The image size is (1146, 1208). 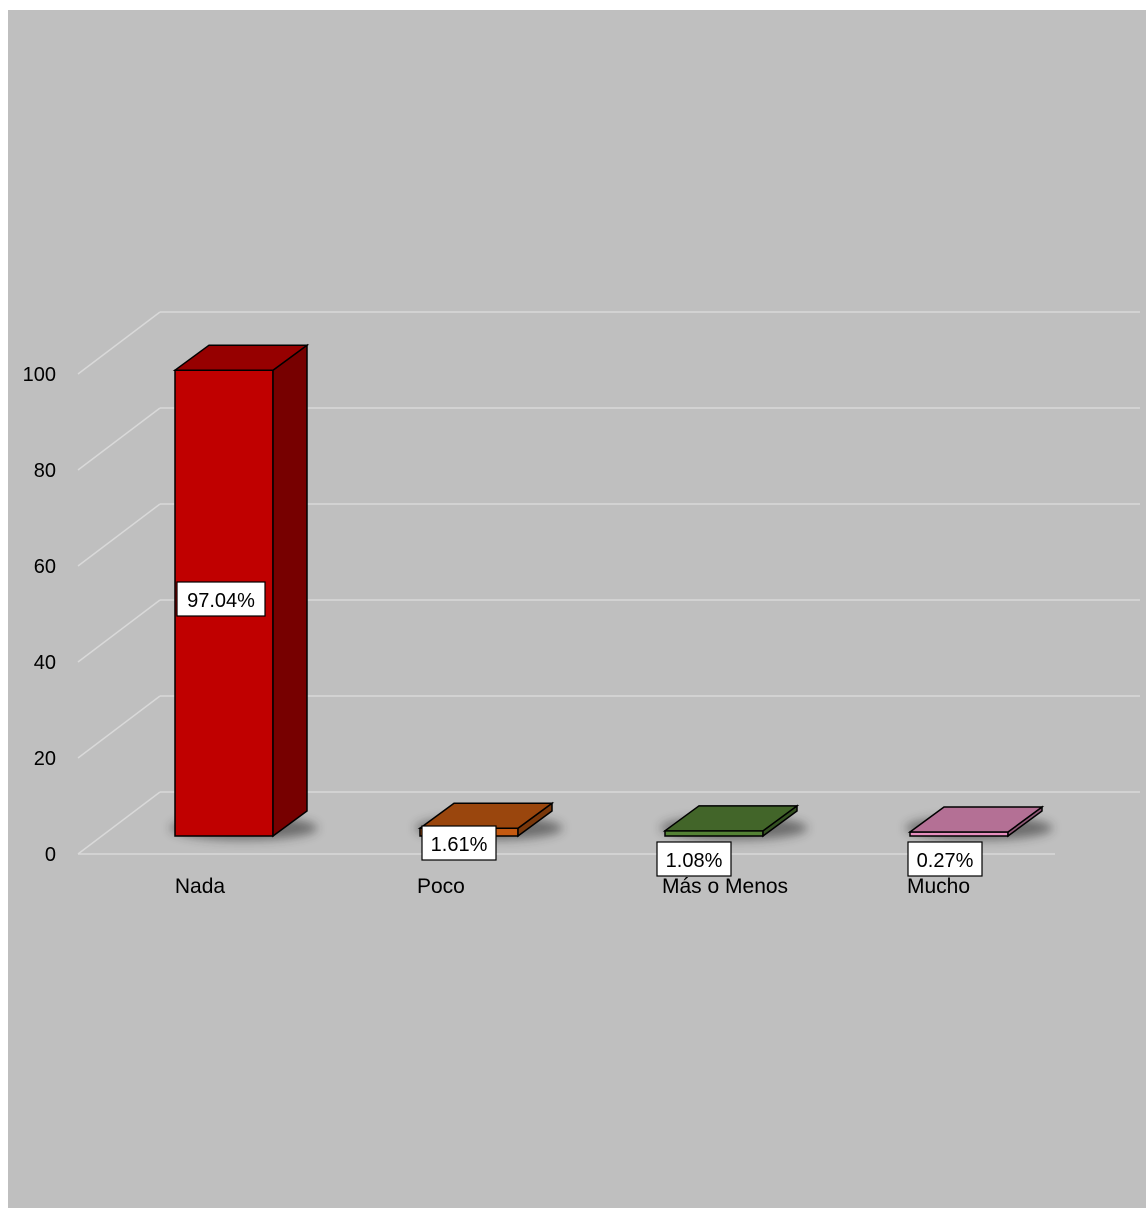 I want to click on y-tick-label: 60, so click(x=45, y=567).